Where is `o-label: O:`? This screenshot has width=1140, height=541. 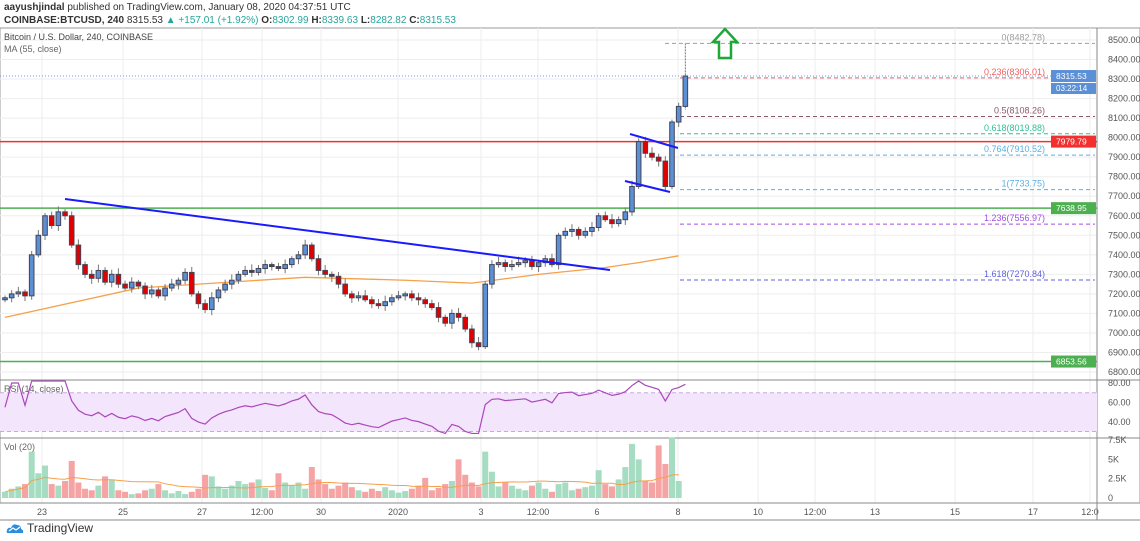
o-label: O: is located at coordinates (267, 20).